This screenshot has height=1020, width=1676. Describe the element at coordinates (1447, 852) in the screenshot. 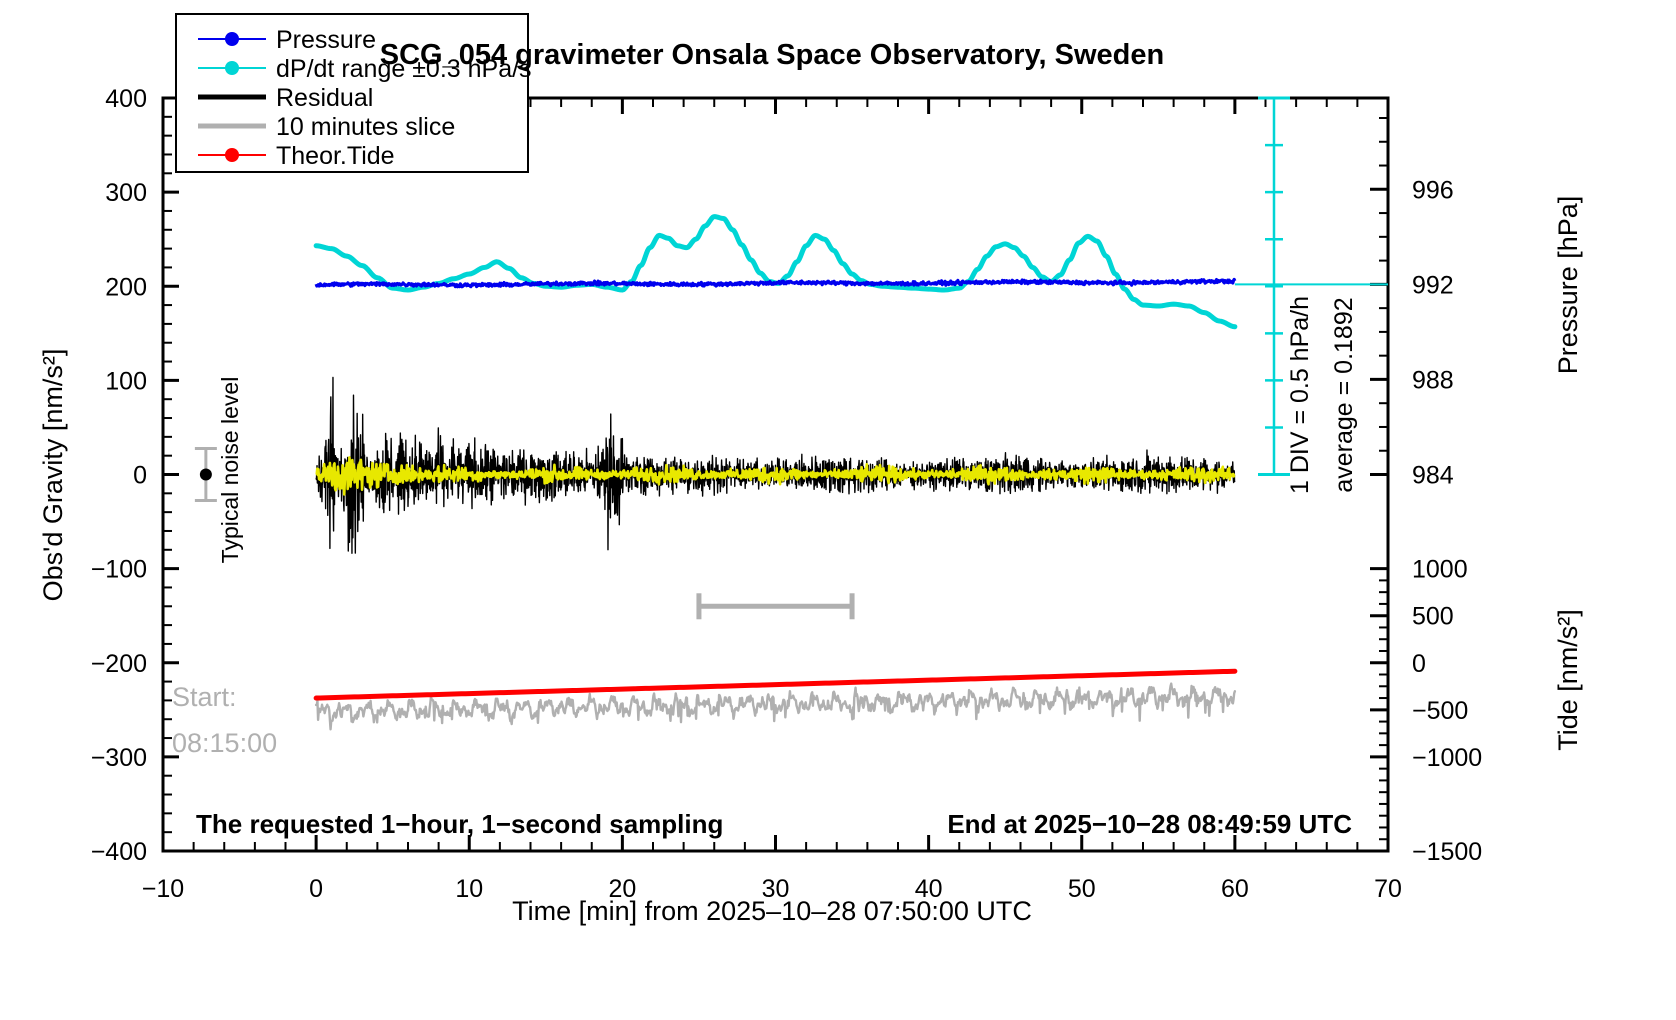

I see `tide-tick-label: −1500` at that location.